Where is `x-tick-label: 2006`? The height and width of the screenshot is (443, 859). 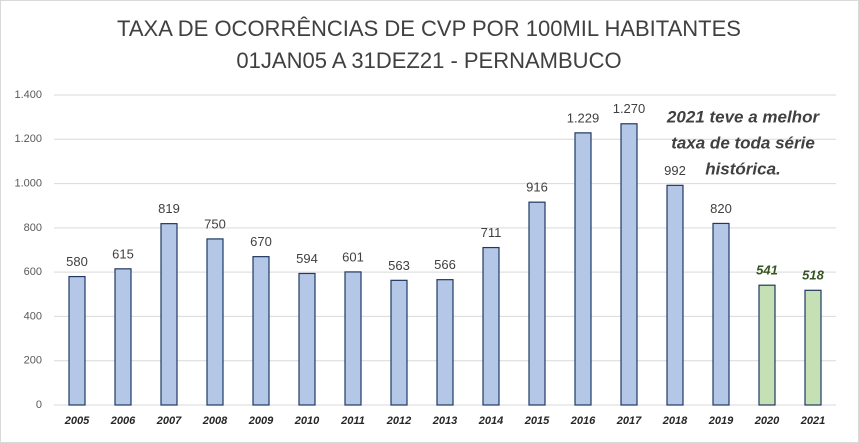
x-tick-label: 2006 is located at coordinates (123, 421).